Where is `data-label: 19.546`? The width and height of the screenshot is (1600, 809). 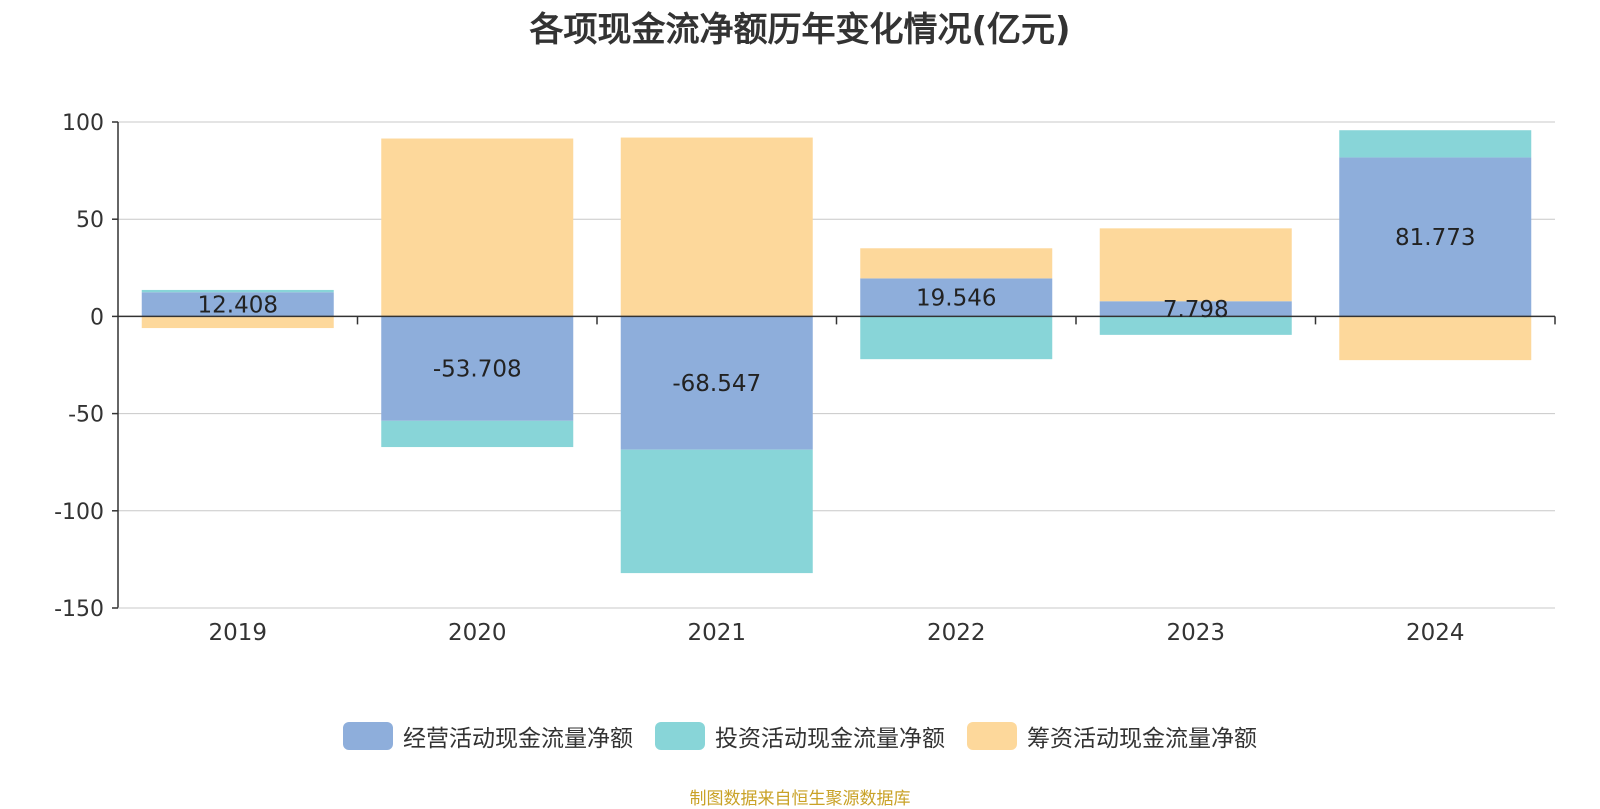 data-label: 19.546 is located at coordinates (956, 298).